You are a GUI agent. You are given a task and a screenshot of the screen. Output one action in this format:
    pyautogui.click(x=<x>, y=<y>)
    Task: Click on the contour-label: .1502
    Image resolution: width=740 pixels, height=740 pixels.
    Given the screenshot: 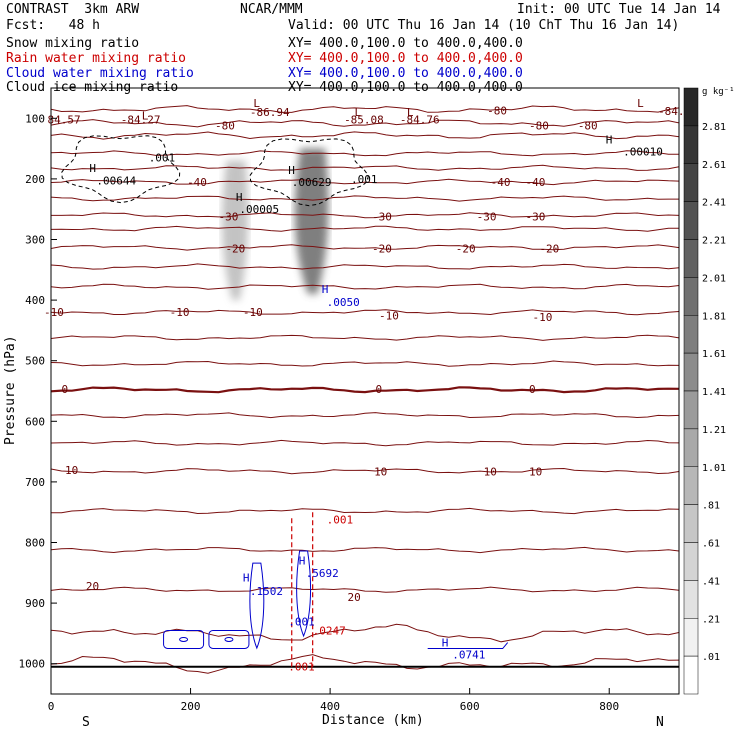 What is the action you would take?
    pyautogui.click(x=266, y=591)
    